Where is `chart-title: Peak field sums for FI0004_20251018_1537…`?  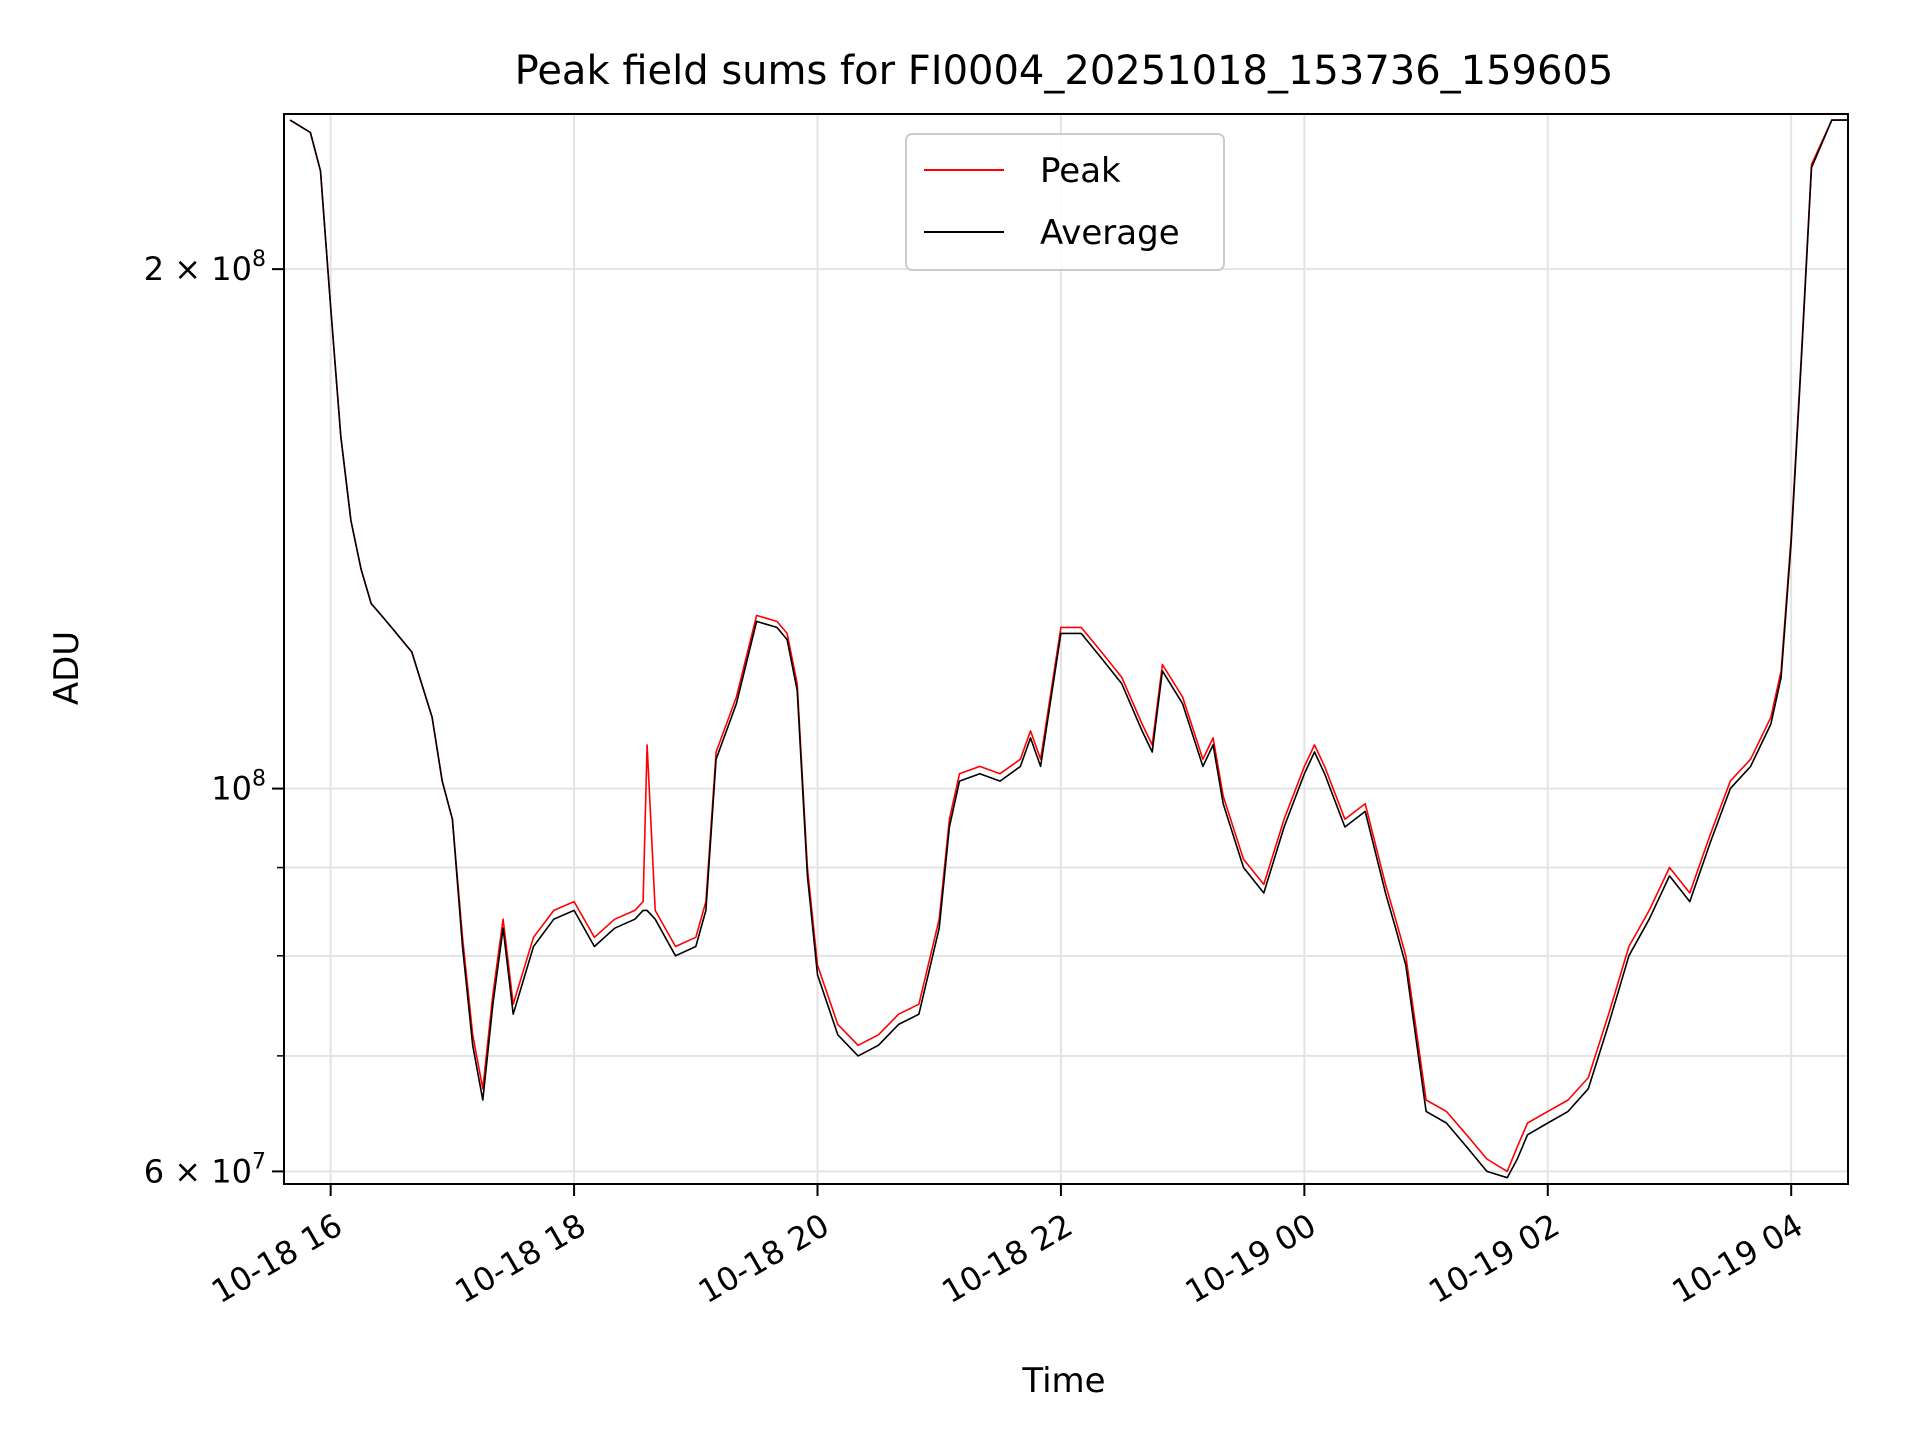 chart-title: Peak field sums for FI0004_20251018_1537… is located at coordinates (1064, 71).